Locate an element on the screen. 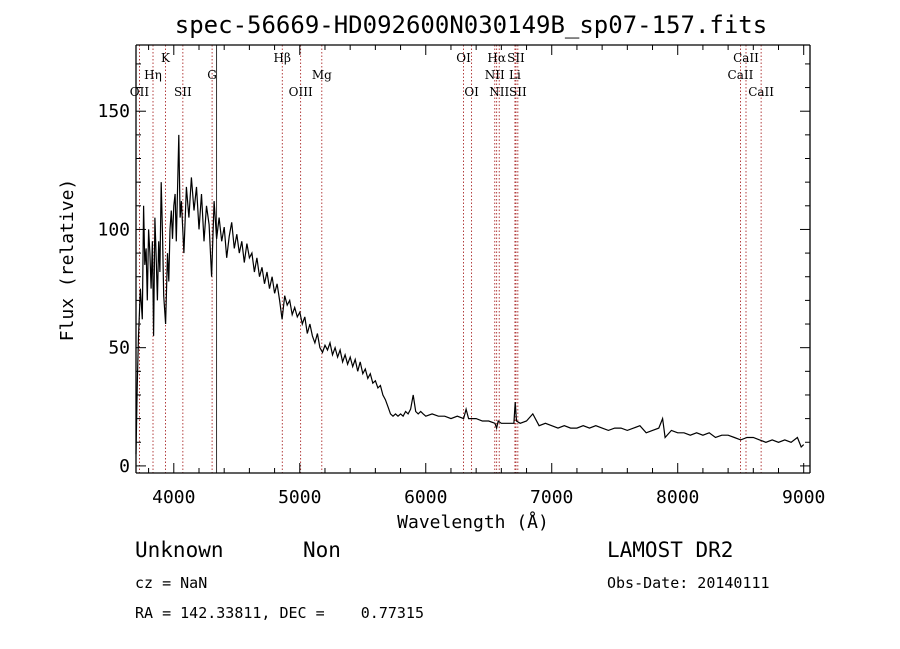  coordinates: RA = 142.33811, DEC = 0.77315 is located at coordinates (279, 613).